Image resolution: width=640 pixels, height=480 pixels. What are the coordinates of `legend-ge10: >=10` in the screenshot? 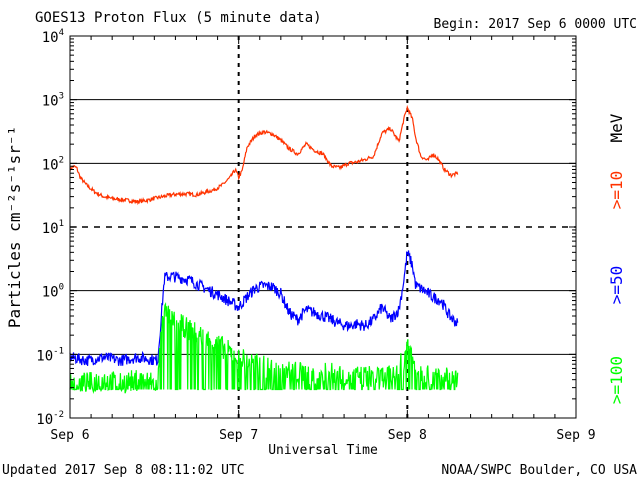 It's located at (616, 190).